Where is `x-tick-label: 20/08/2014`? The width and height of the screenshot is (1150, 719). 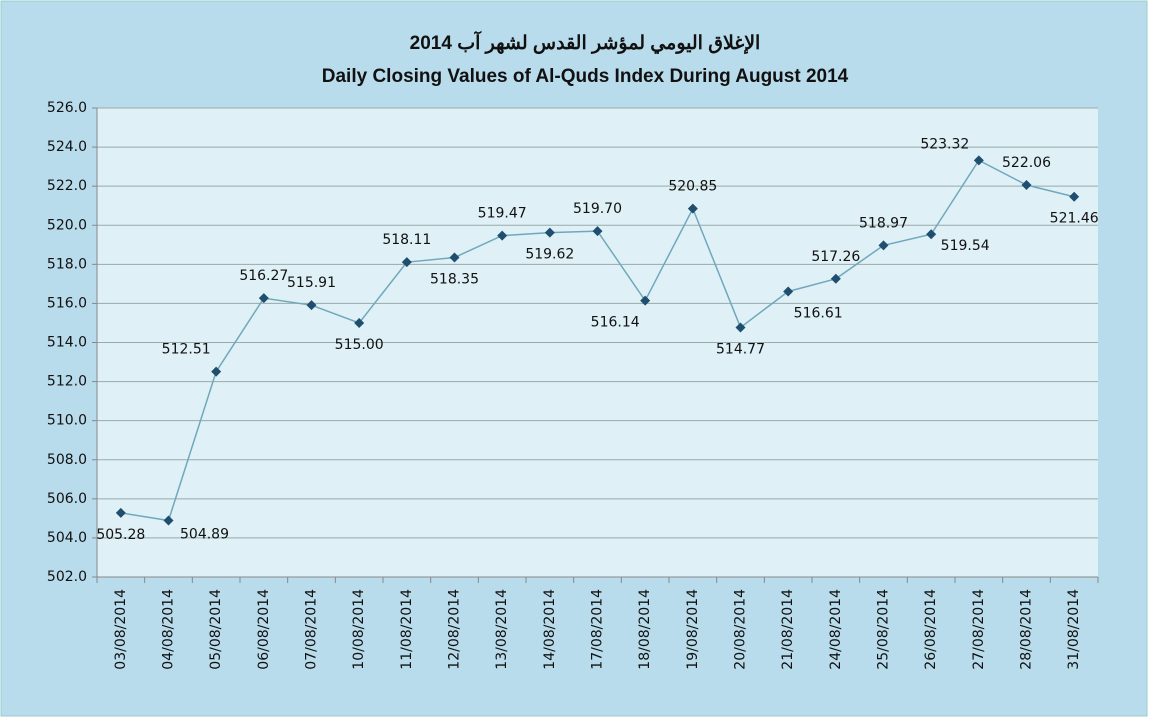 x-tick-label: 20/08/2014 is located at coordinates (741, 629).